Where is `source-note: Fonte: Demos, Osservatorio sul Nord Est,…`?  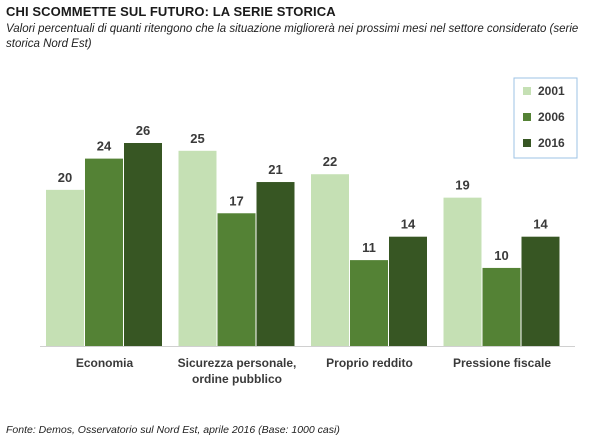
source-note: Fonte: Demos, Osservatorio sul Nord Est,… is located at coordinates (173, 430).